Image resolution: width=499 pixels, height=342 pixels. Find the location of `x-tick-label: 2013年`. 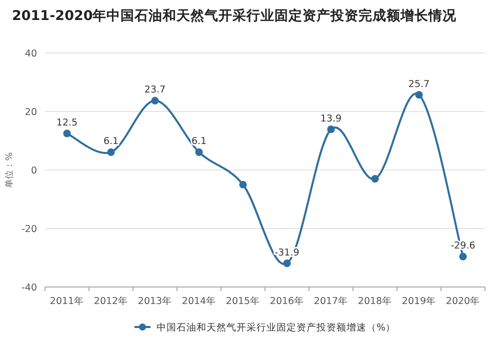

x-tick-label: 2013年 is located at coordinates (155, 301).